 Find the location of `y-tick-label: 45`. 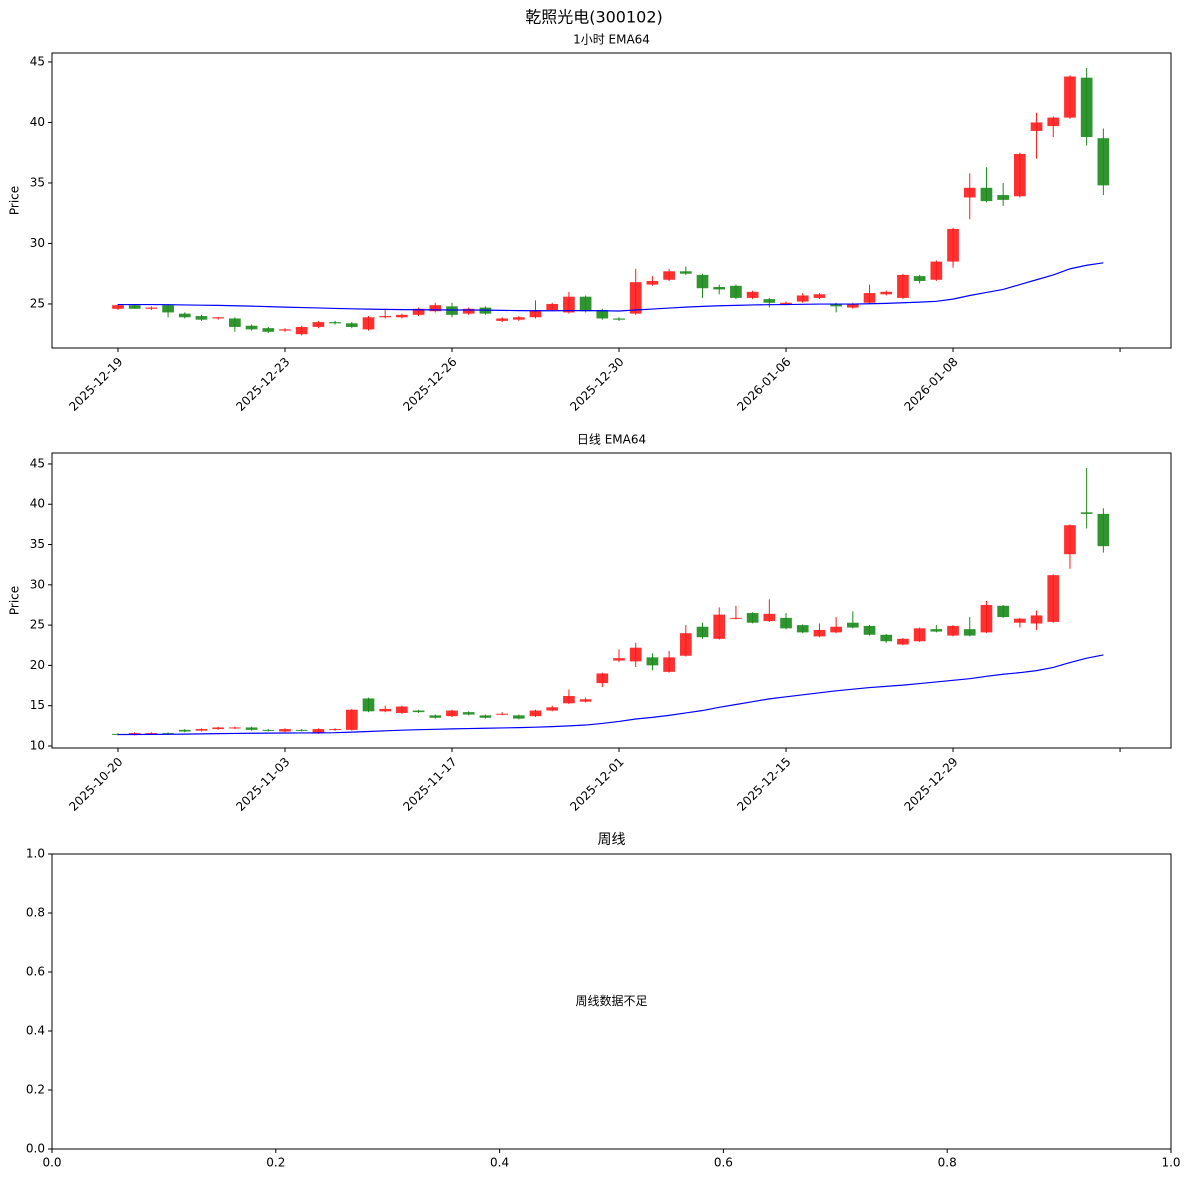

y-tick-label: 45 is located at coordinates (37, 61).